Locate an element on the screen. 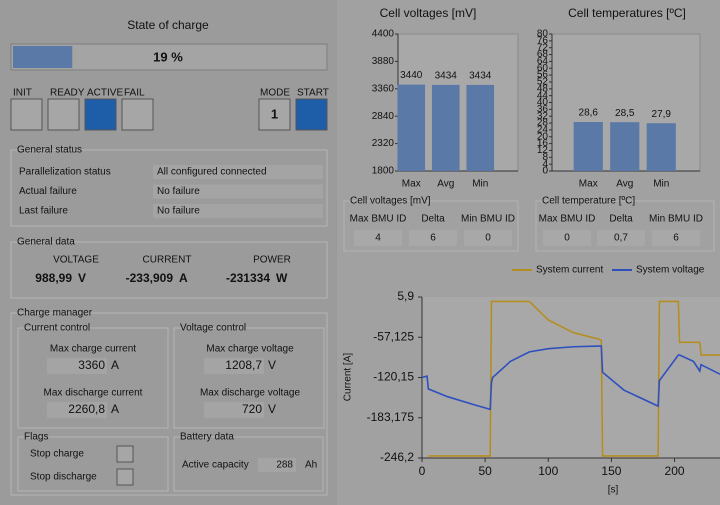  y-tick-label: 3880 is located at coordinates (383, 61).